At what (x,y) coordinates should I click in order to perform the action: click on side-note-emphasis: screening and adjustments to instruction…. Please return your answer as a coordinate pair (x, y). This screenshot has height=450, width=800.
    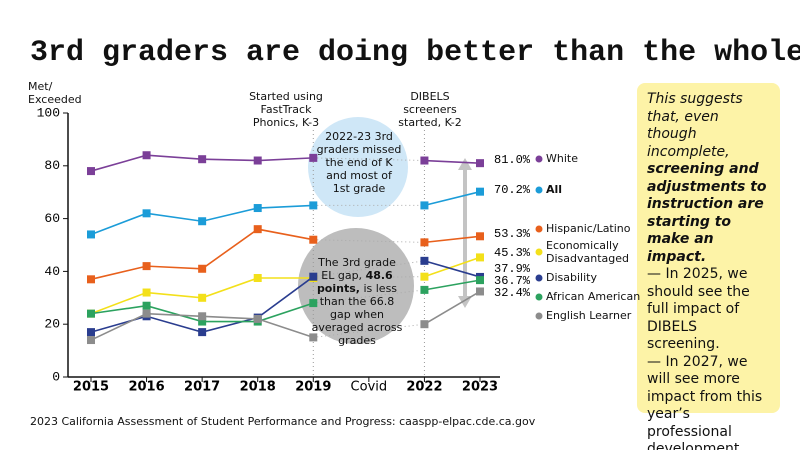
    Looking at the image, I should click on (707, 213).